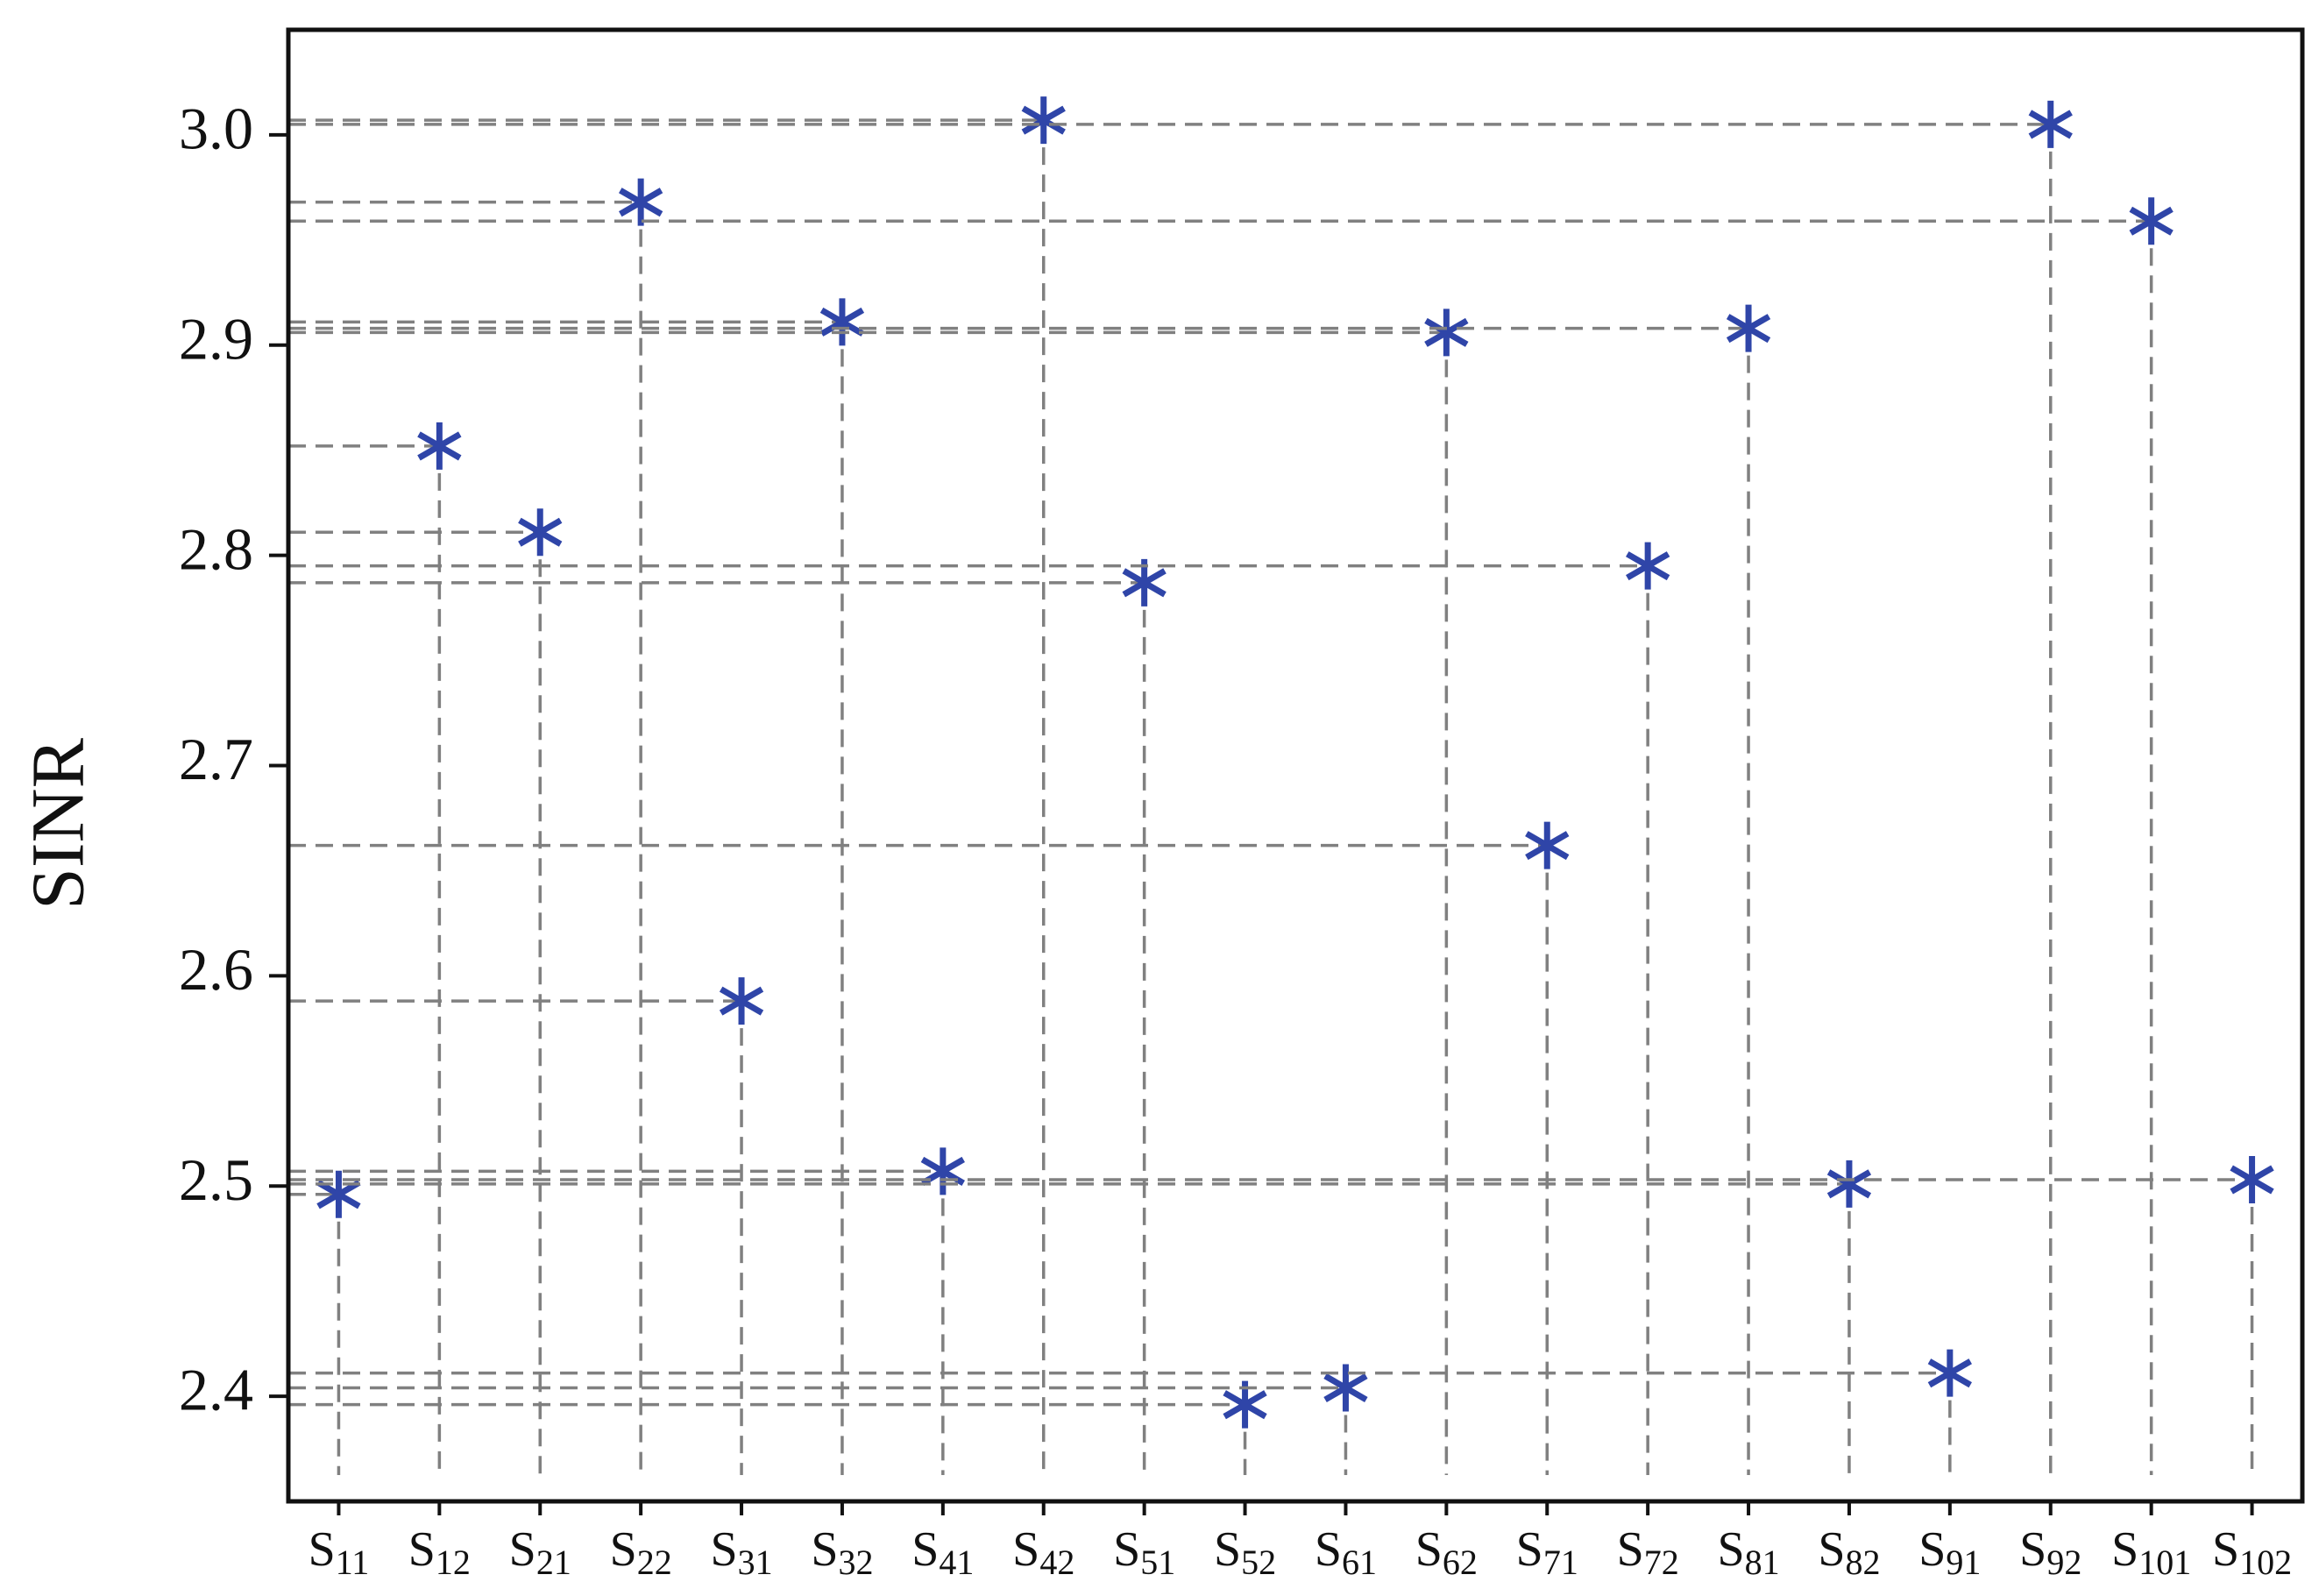  Describe the element at coordinates (741, 1552) in the screenshot. I see `x-tick-label: S31` at that location.